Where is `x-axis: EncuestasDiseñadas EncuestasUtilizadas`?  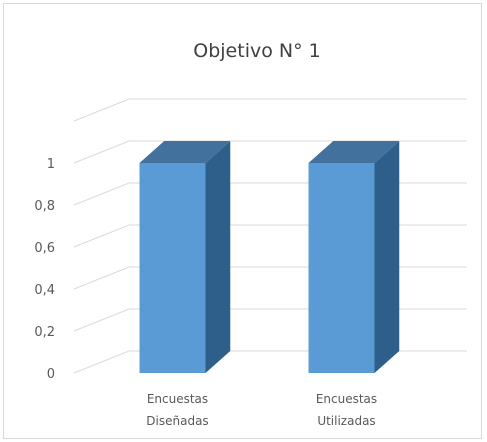
x-axis: EncuestasDiseñadas EncuestasUtilizadas is located at coordinates (261, 410).